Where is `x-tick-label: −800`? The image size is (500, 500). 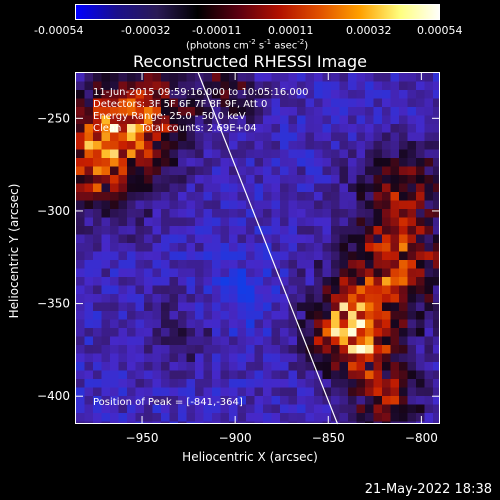 x-tick-label: −800 is located at coordinates (421, 438).